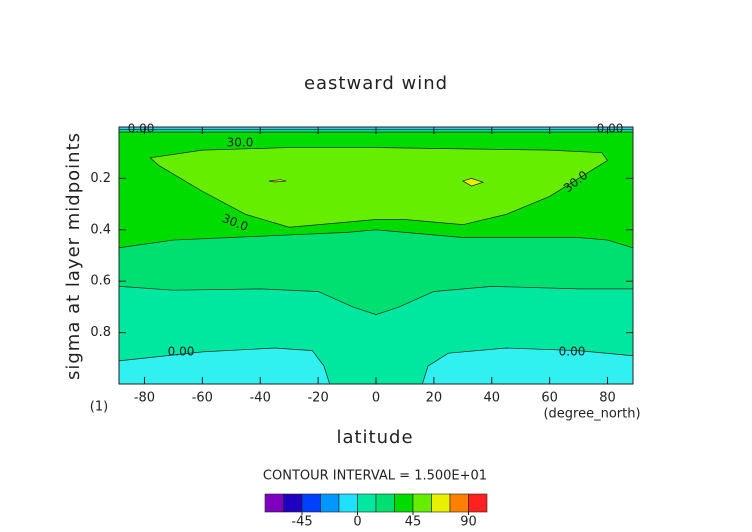  I want to click on y-tick-label: 0.8, so click(100, 332).